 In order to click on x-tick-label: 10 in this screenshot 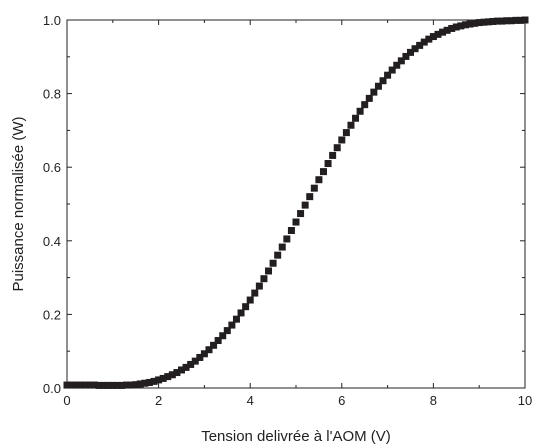, I will do `click(525, 400)`.